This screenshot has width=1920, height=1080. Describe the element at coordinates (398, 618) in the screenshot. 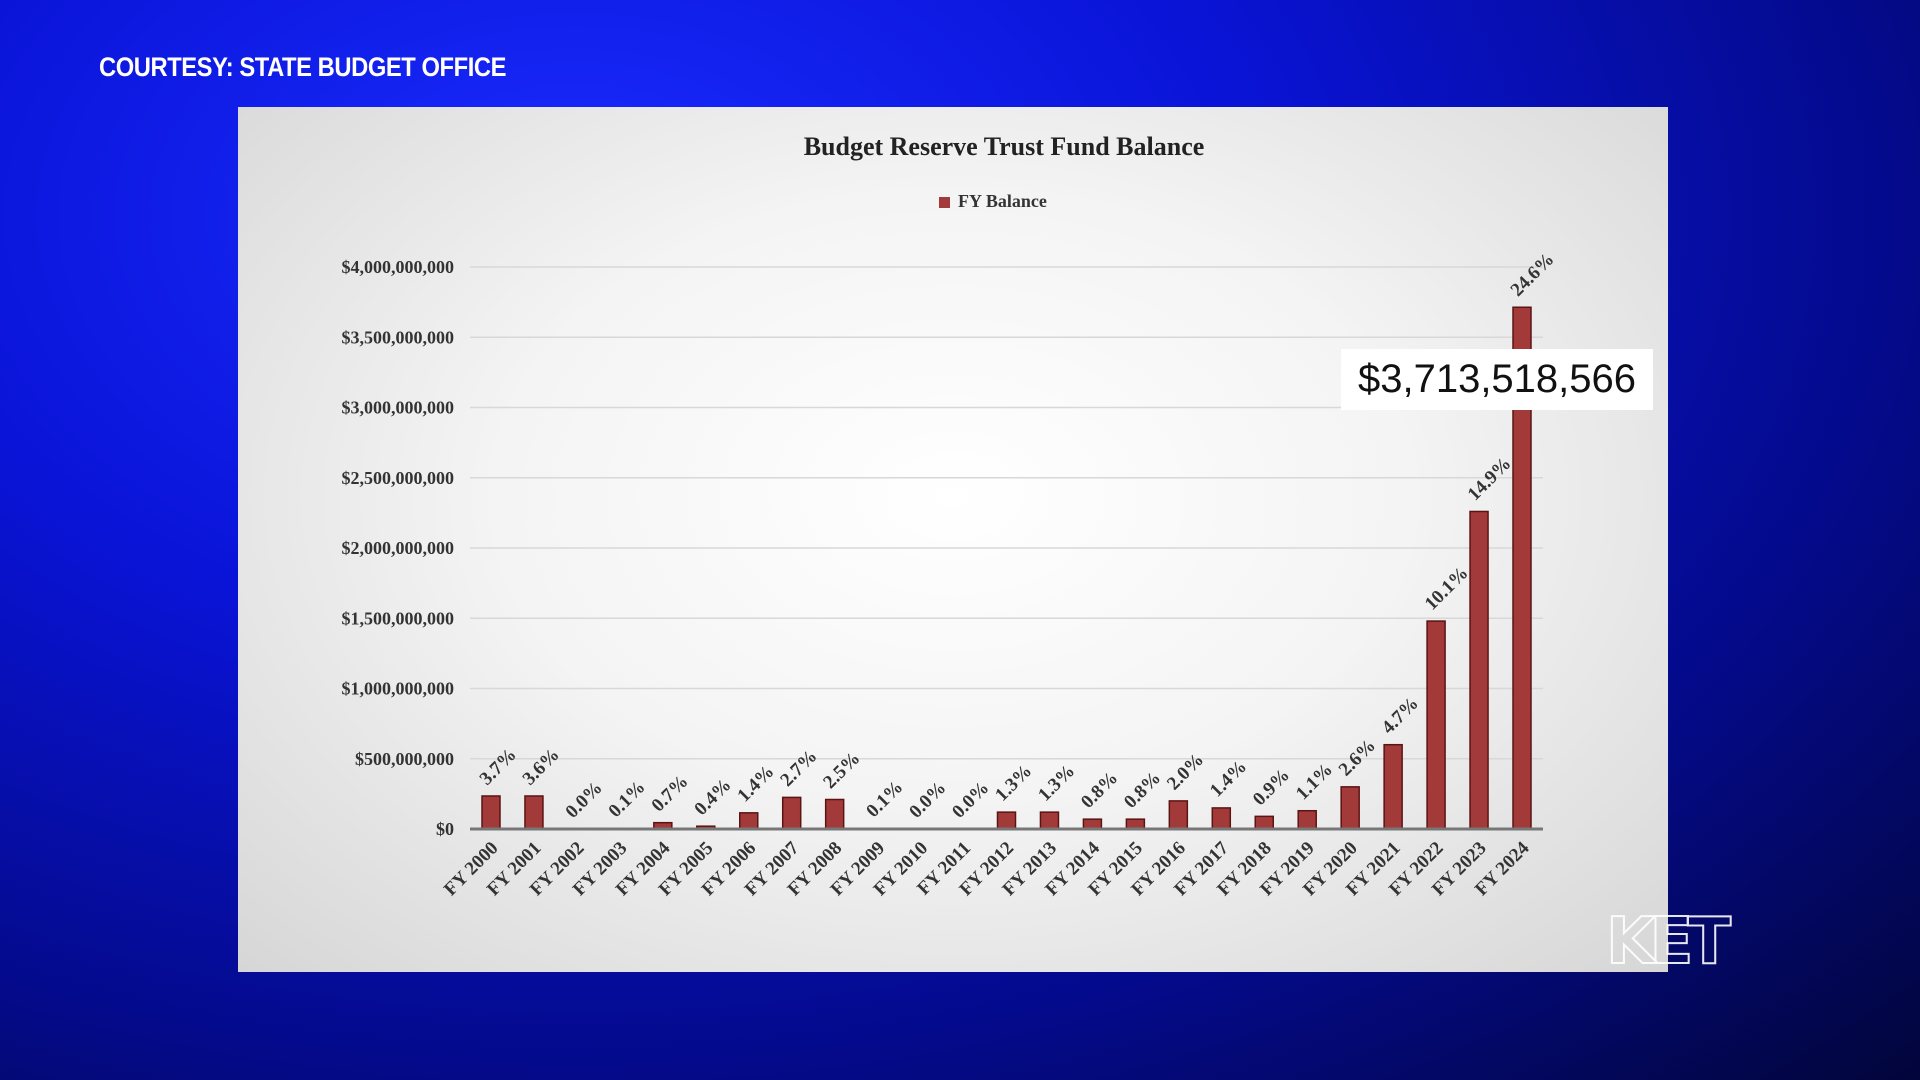

I see `y-tick-label: $1,500,000,000` at that location.